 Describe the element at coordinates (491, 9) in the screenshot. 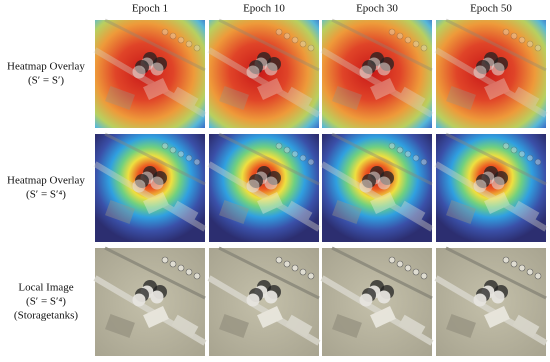

I see `column-header: Epoch 50` at that location.